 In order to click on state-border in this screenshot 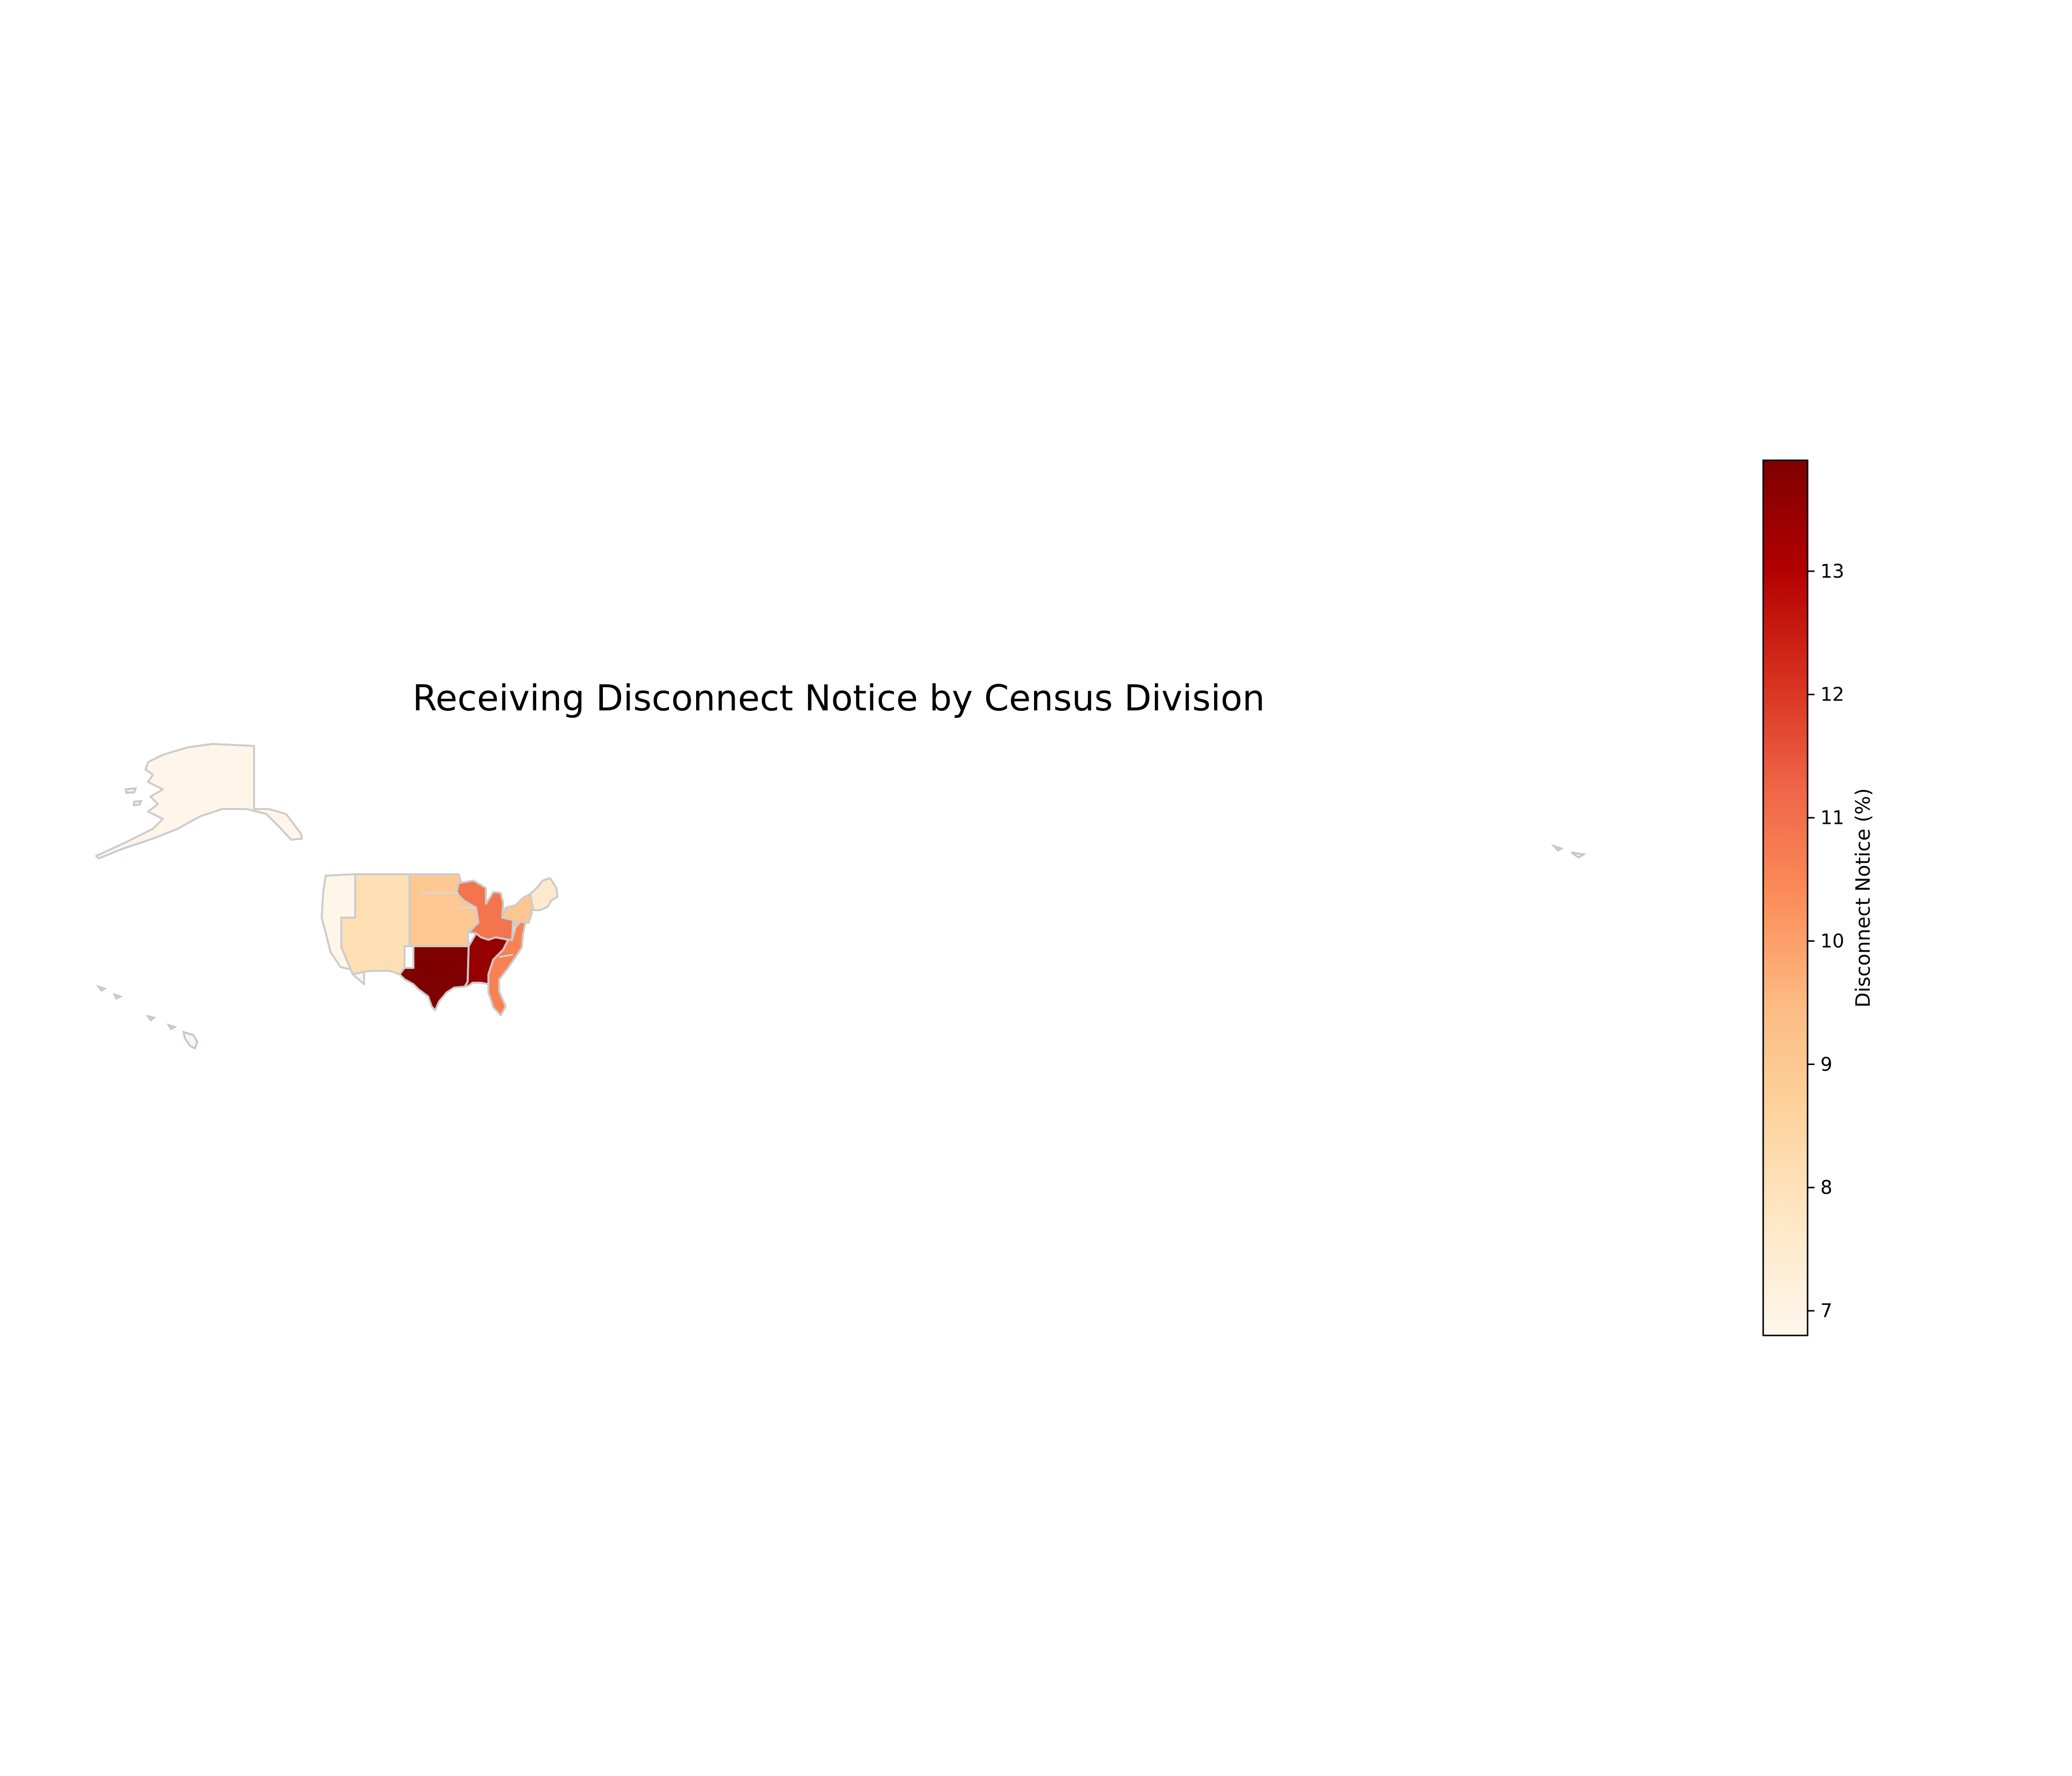, I will do `click(506, 956)`.